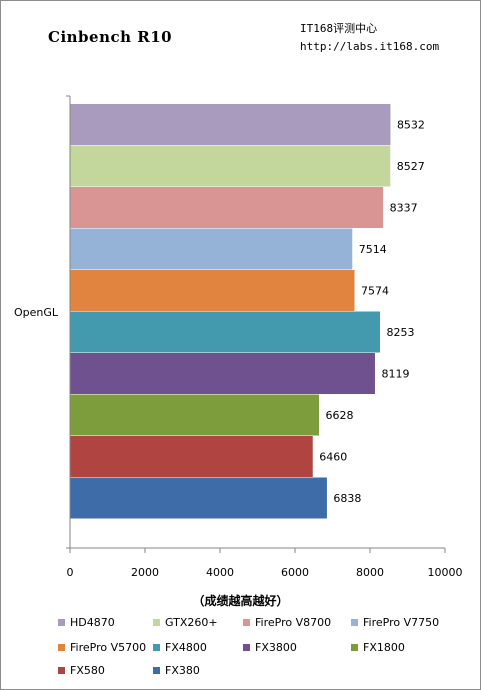  I want to click on bar-value-label: 8253, so click(400, 332).